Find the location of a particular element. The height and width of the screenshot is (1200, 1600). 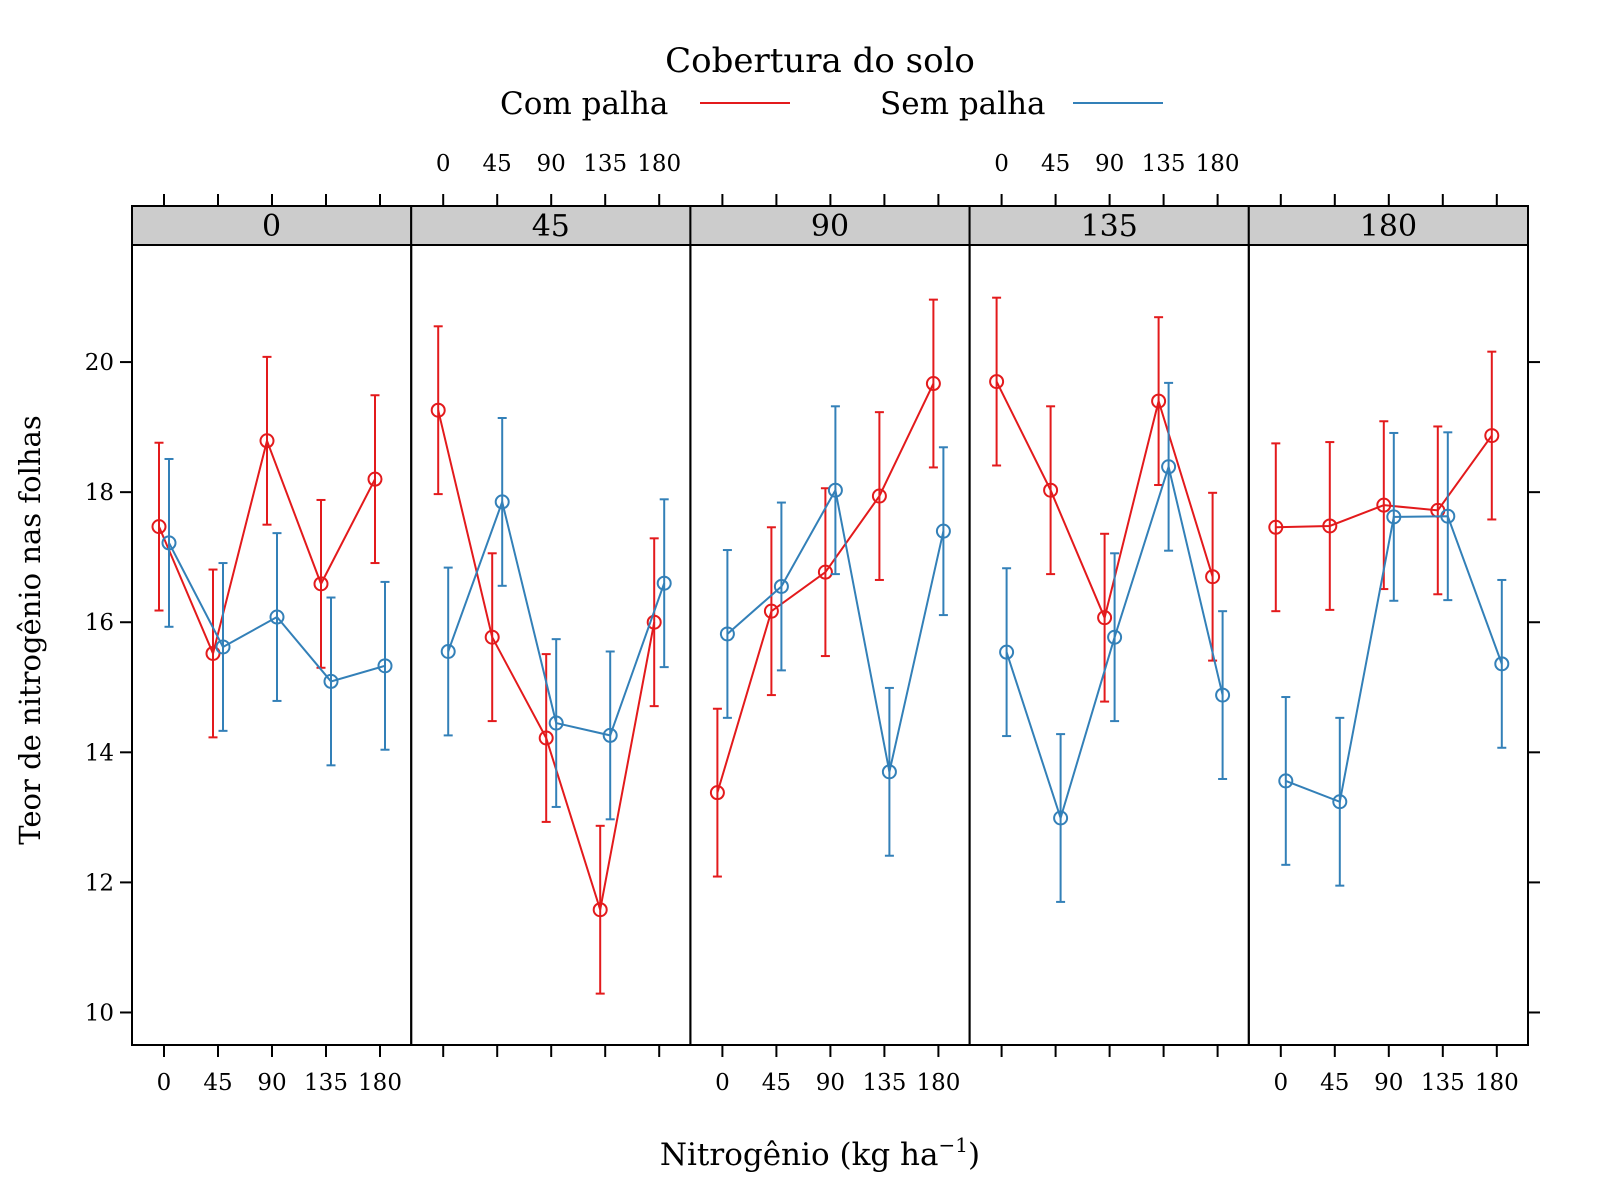

panel-4: 180 is located at coordinates (1388, 625).